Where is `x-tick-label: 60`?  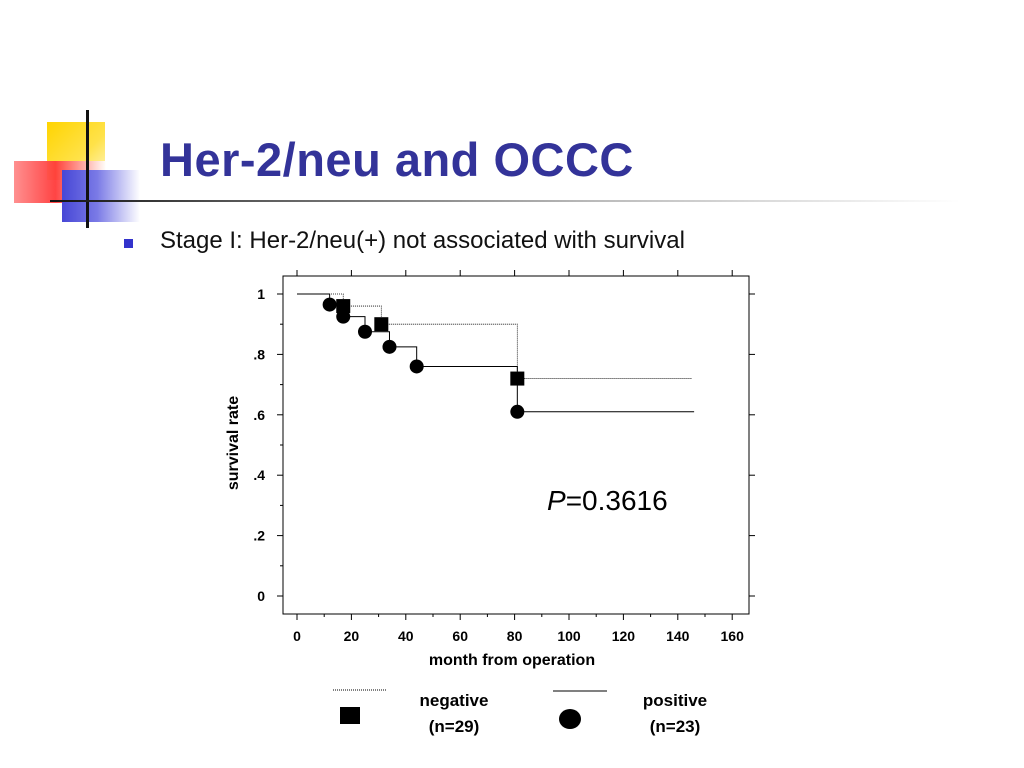
x-tick-label: 60 is located at coordinates (460, 636).